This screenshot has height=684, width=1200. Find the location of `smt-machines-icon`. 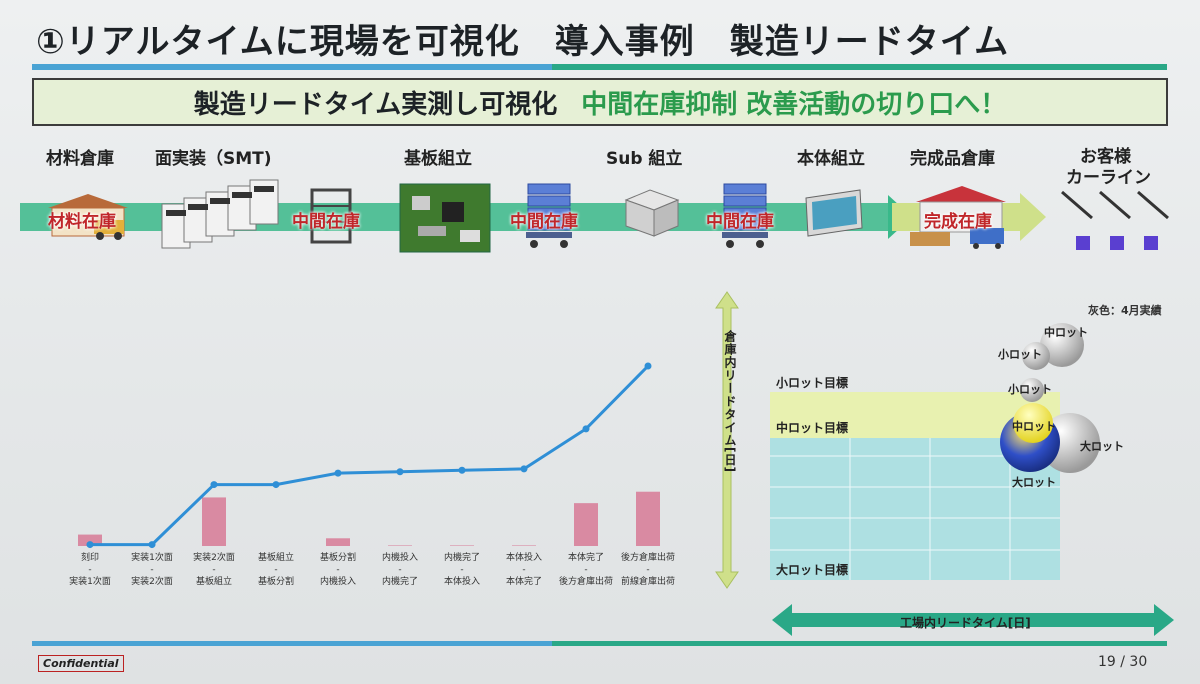

smt-machines-icon is located at coordinates (220, 214).